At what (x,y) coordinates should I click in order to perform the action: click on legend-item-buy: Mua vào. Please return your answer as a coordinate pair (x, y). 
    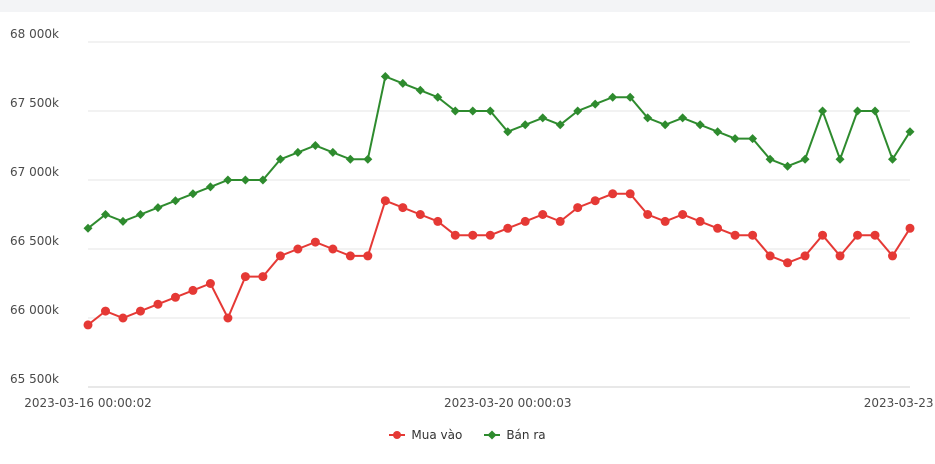
    Looking at the image, I should click on (425, 435).